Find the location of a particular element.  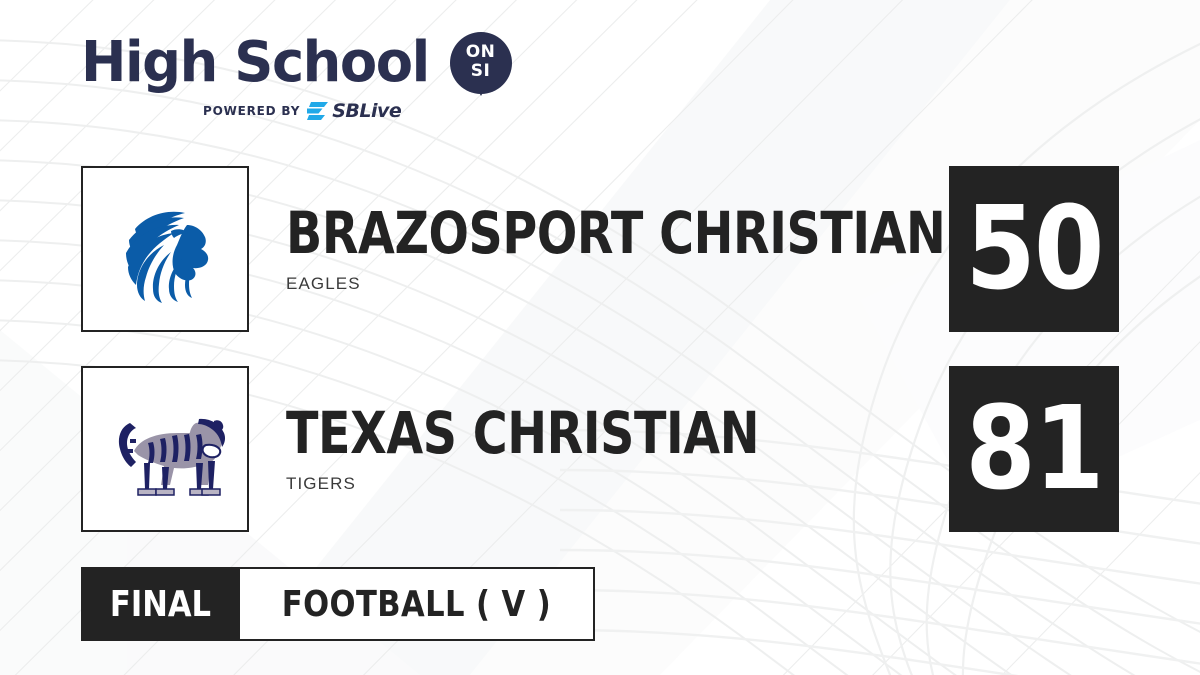

sport-badge: FOOTBALL ( V ) is located at coordinates (417, 604).